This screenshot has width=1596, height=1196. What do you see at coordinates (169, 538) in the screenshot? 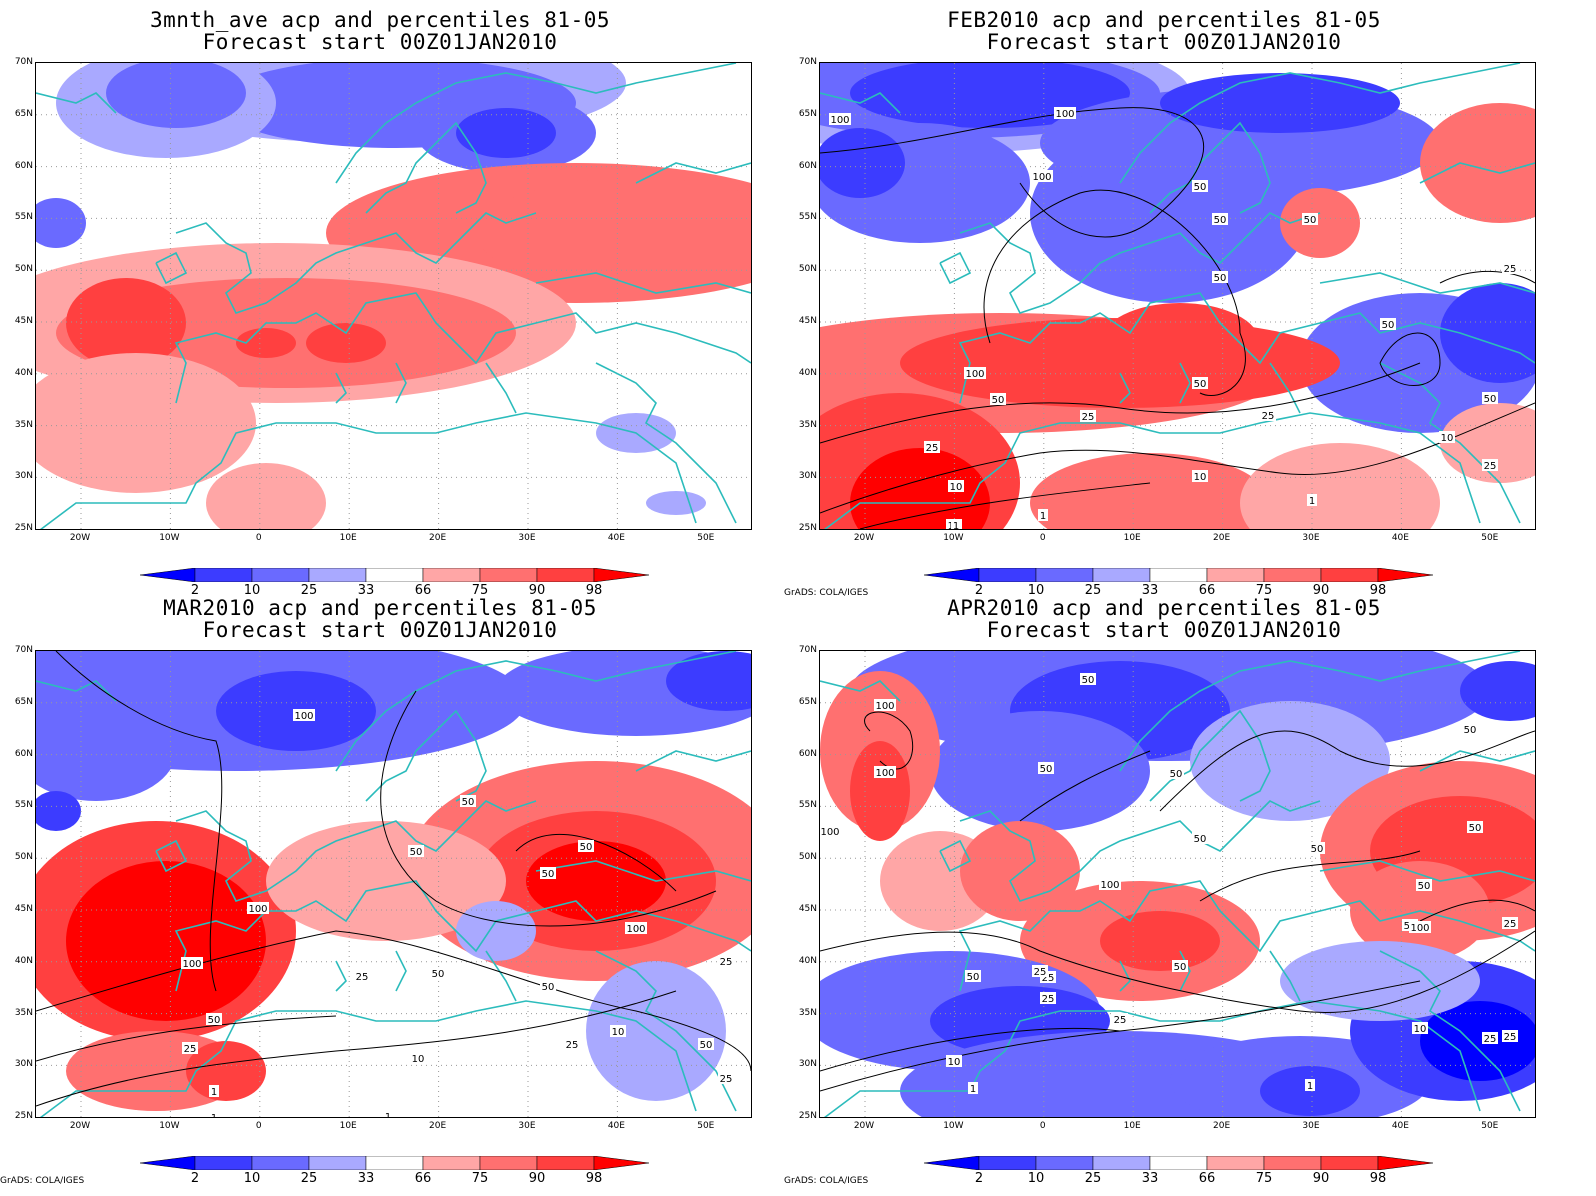
I see `longitude-label: 10W` at bounding box center [169, 538].